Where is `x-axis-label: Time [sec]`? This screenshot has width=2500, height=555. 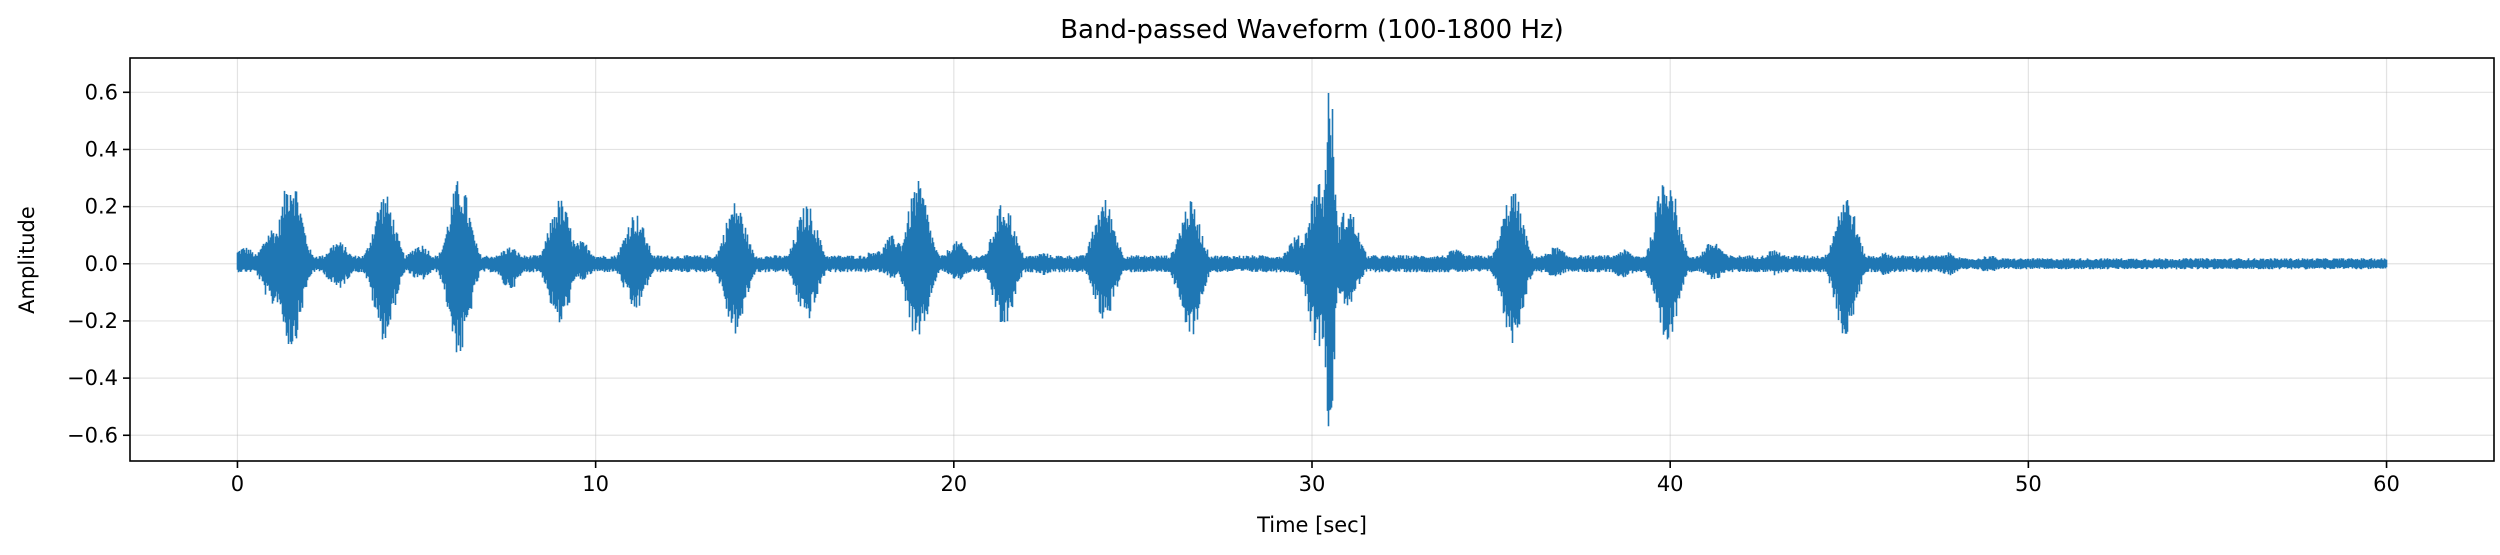 x-axis-label: Time [sec] is located at coordinates (1311, 525).